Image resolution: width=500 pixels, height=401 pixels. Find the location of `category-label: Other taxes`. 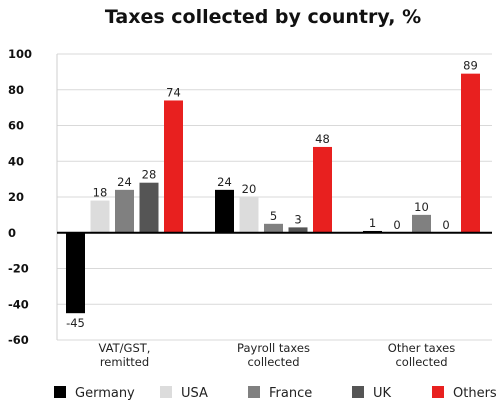

category-label: Other taxes is located at coordinates (421, 348).